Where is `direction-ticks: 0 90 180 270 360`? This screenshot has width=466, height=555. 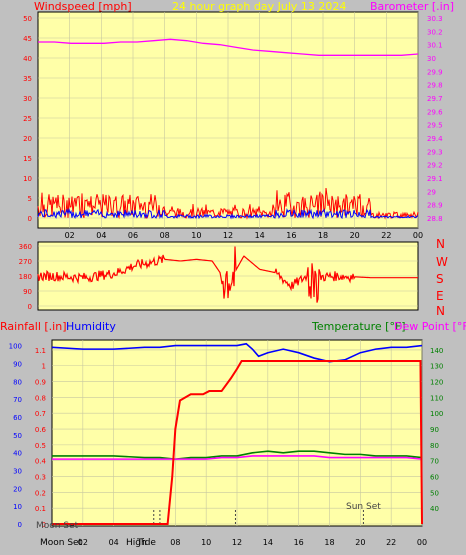
direction-ticks: 0 90 180 270 360 is located at coordinates (25, 277).